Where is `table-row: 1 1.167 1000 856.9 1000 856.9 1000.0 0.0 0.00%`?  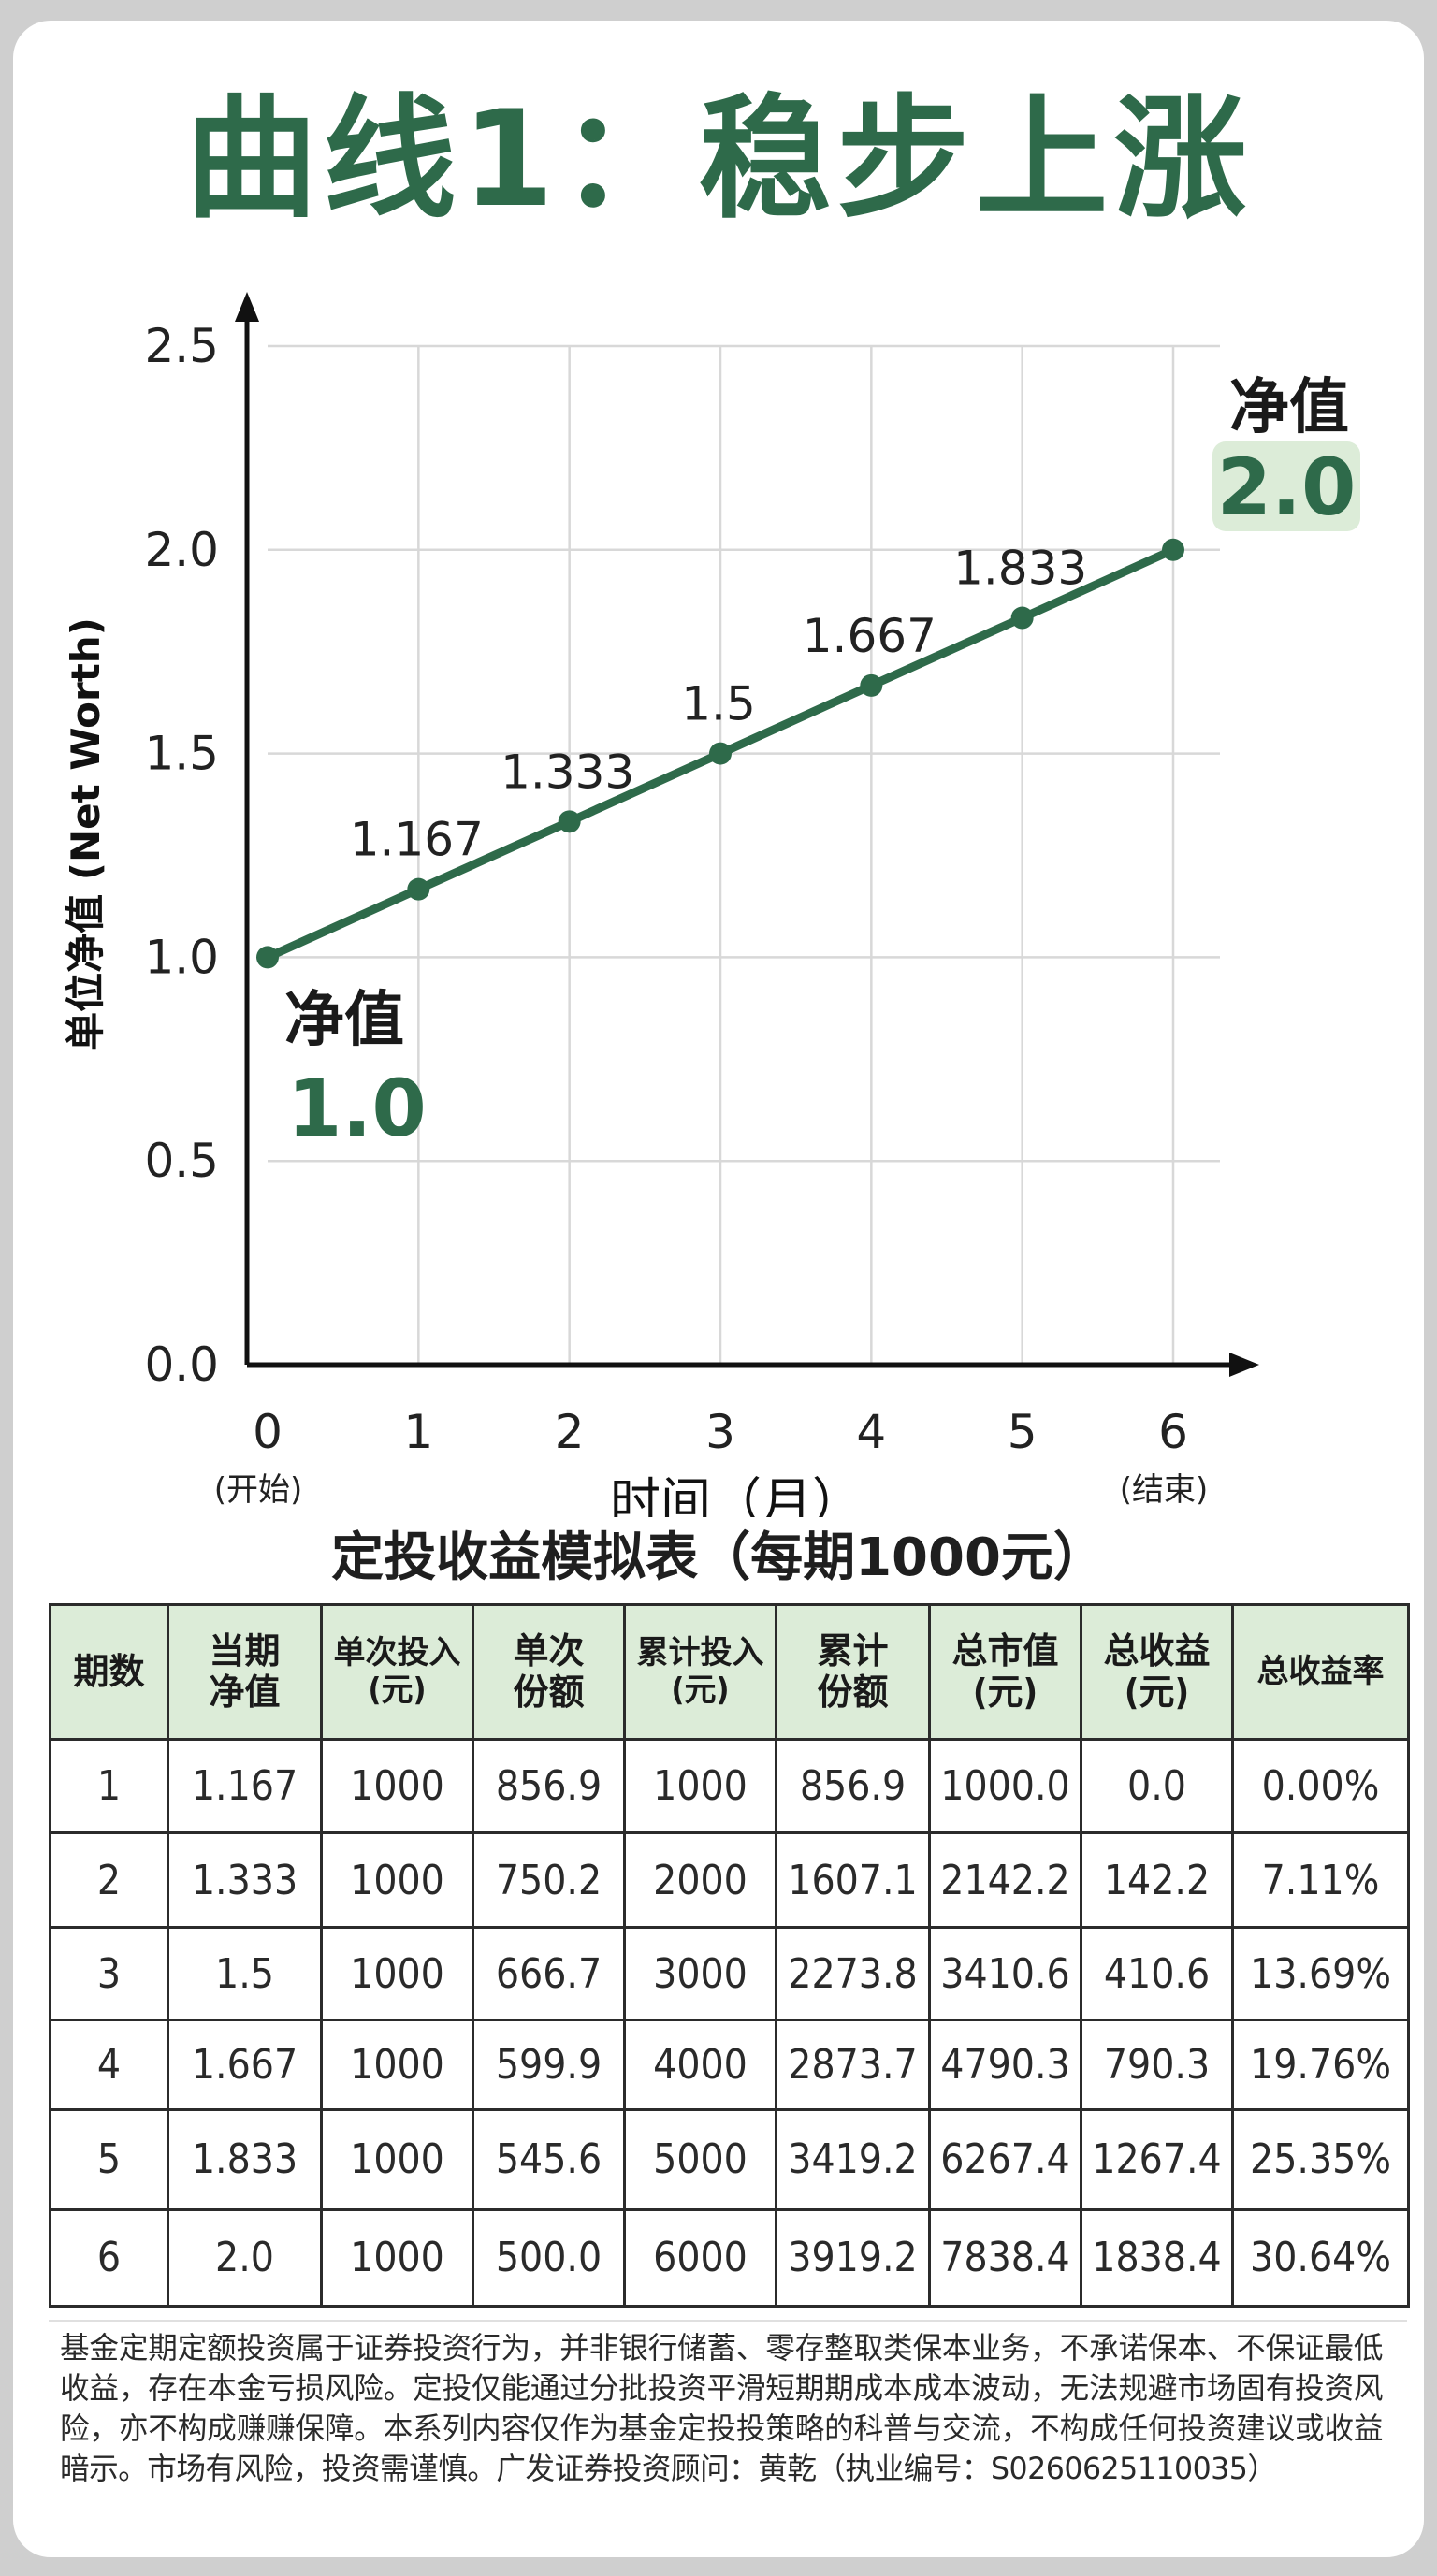 table-row: 1 1.167 1000 856.9 1000 856.9 1000.0 0.0 0.00% is located at coordinates (729, 1786).